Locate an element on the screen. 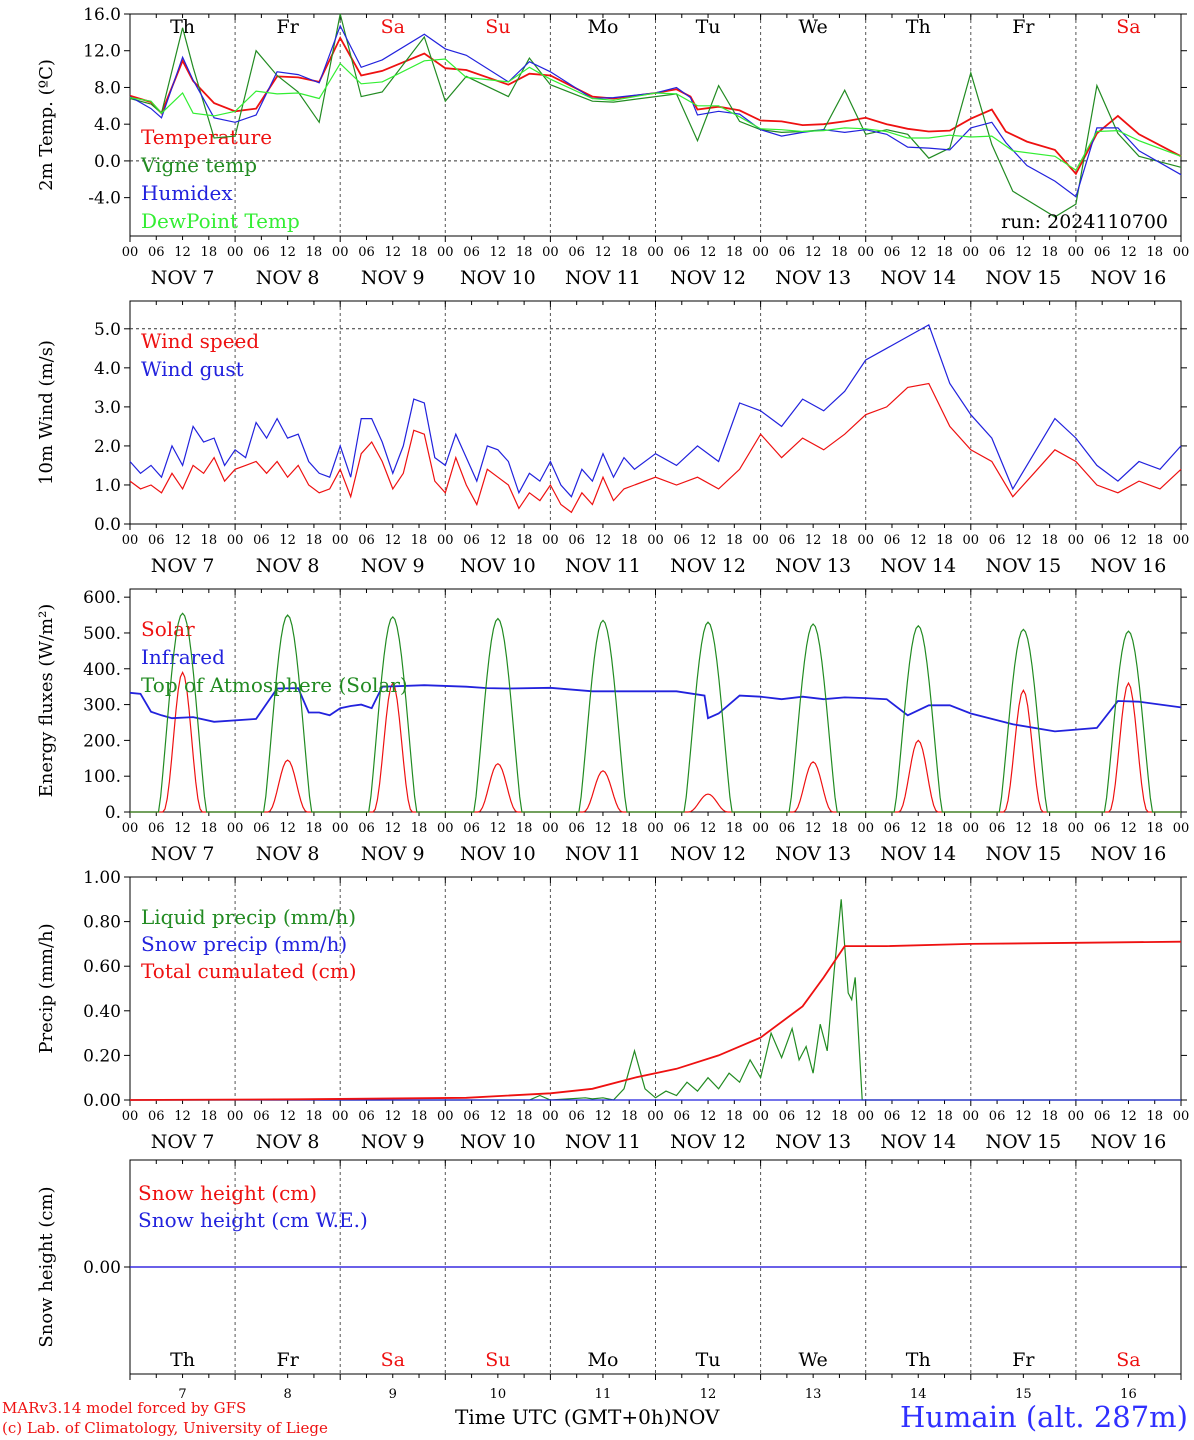 The image size is (1194, 1440). legend-entry: Snow precip (mm/h) is located at coordinates (244, 944).